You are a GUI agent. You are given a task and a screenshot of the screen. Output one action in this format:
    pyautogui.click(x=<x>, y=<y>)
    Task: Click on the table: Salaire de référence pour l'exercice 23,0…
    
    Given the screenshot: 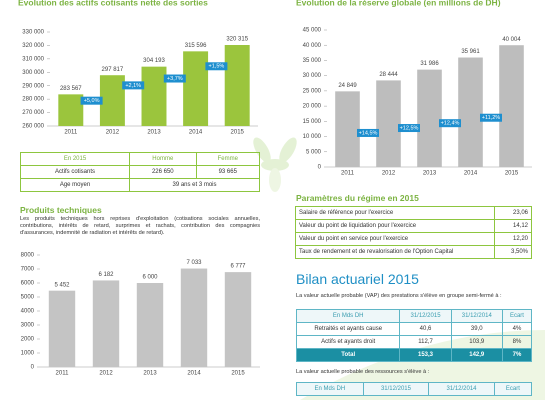 What is the action you would take?
    pyautogui.click(x=413, y=232)
    